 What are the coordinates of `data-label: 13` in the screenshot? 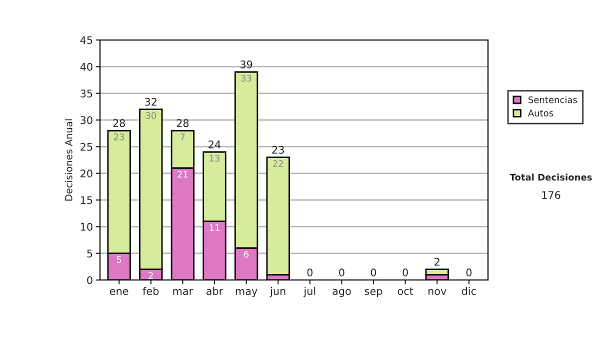 It's located at (215, 158).